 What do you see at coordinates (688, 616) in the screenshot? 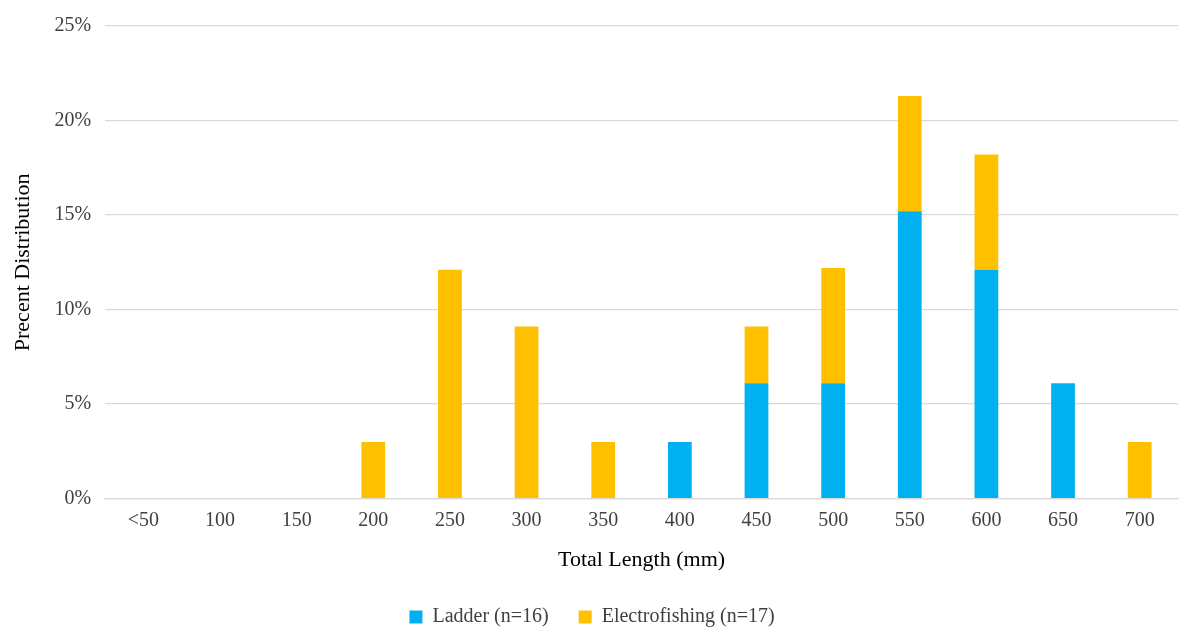
I see `legend-label: Electrofishing (n=17)` at bounding box center [688, 616].